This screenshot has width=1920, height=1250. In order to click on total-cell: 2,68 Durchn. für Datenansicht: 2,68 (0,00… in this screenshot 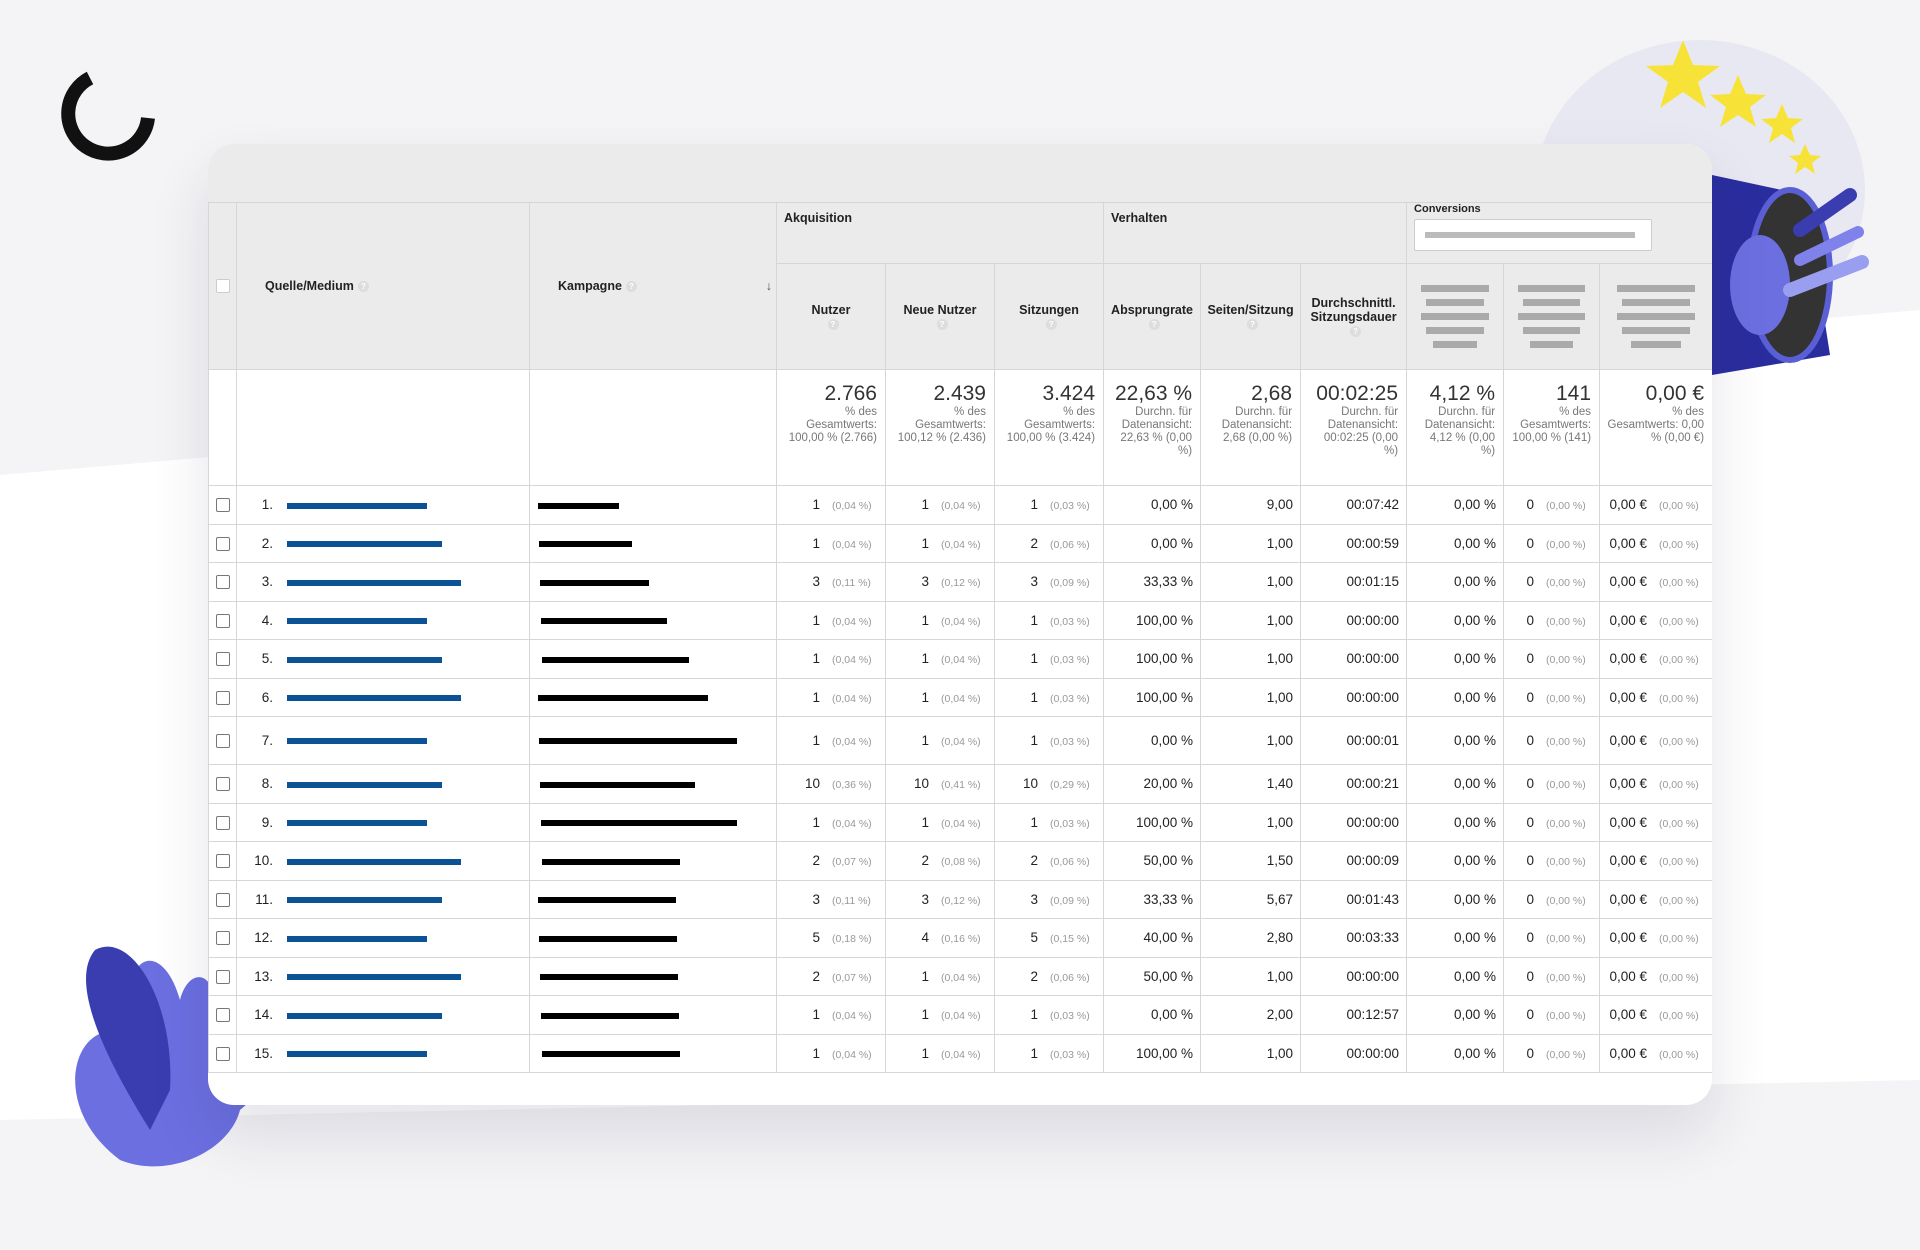, I will do `click(1251, 427)`.